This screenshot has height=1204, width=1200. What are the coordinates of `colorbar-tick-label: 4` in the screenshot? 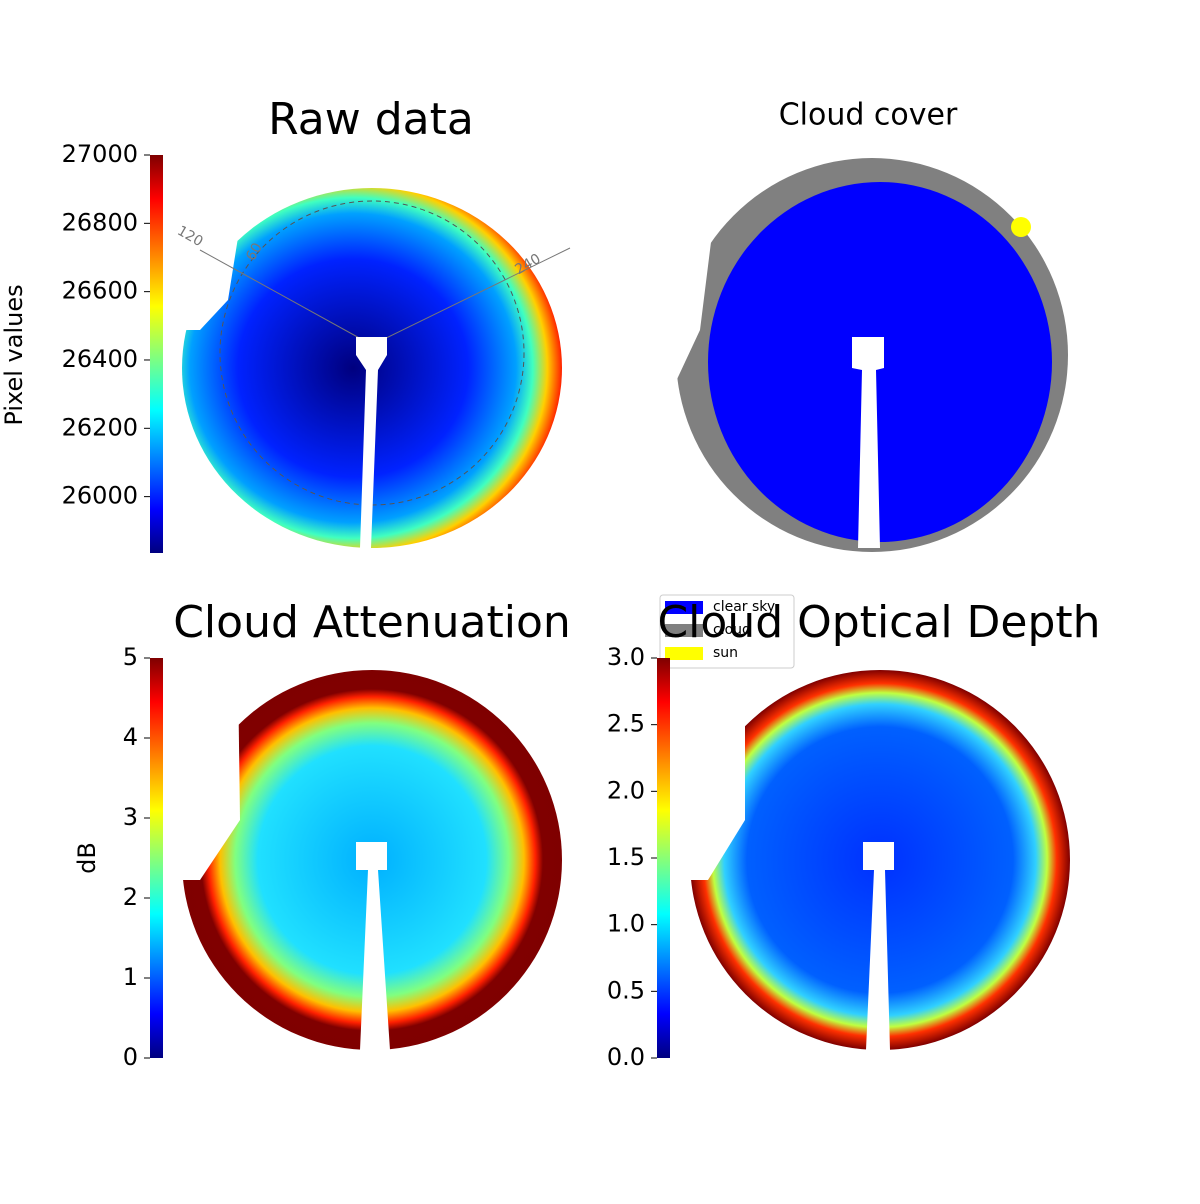 It's located at (130, 737).